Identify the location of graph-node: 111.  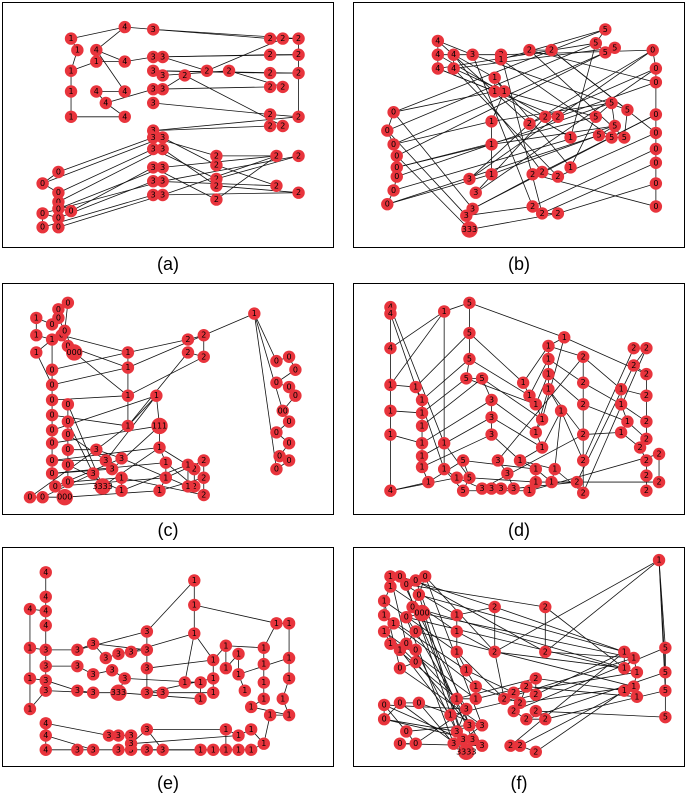
(159, 426).